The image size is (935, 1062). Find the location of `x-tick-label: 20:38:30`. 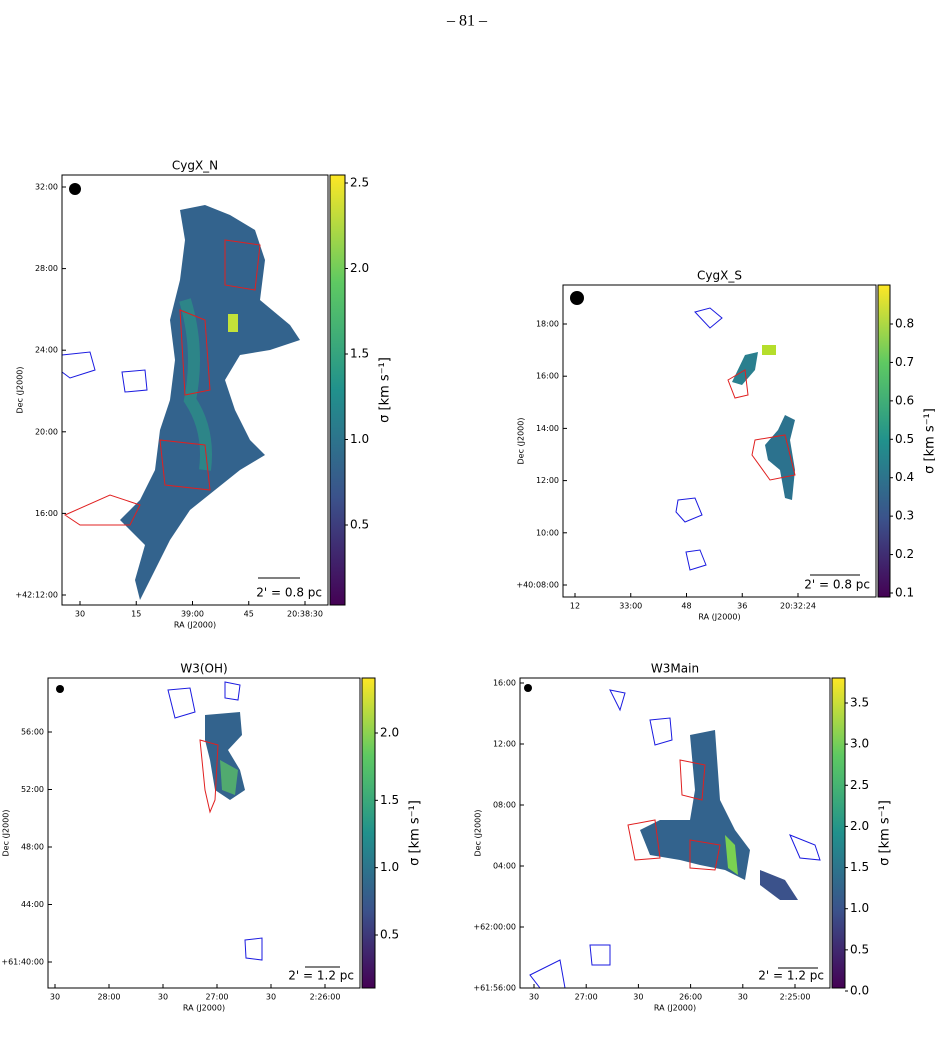

x-tick-label: 20:38:30 is located at coordinates (305, 614).